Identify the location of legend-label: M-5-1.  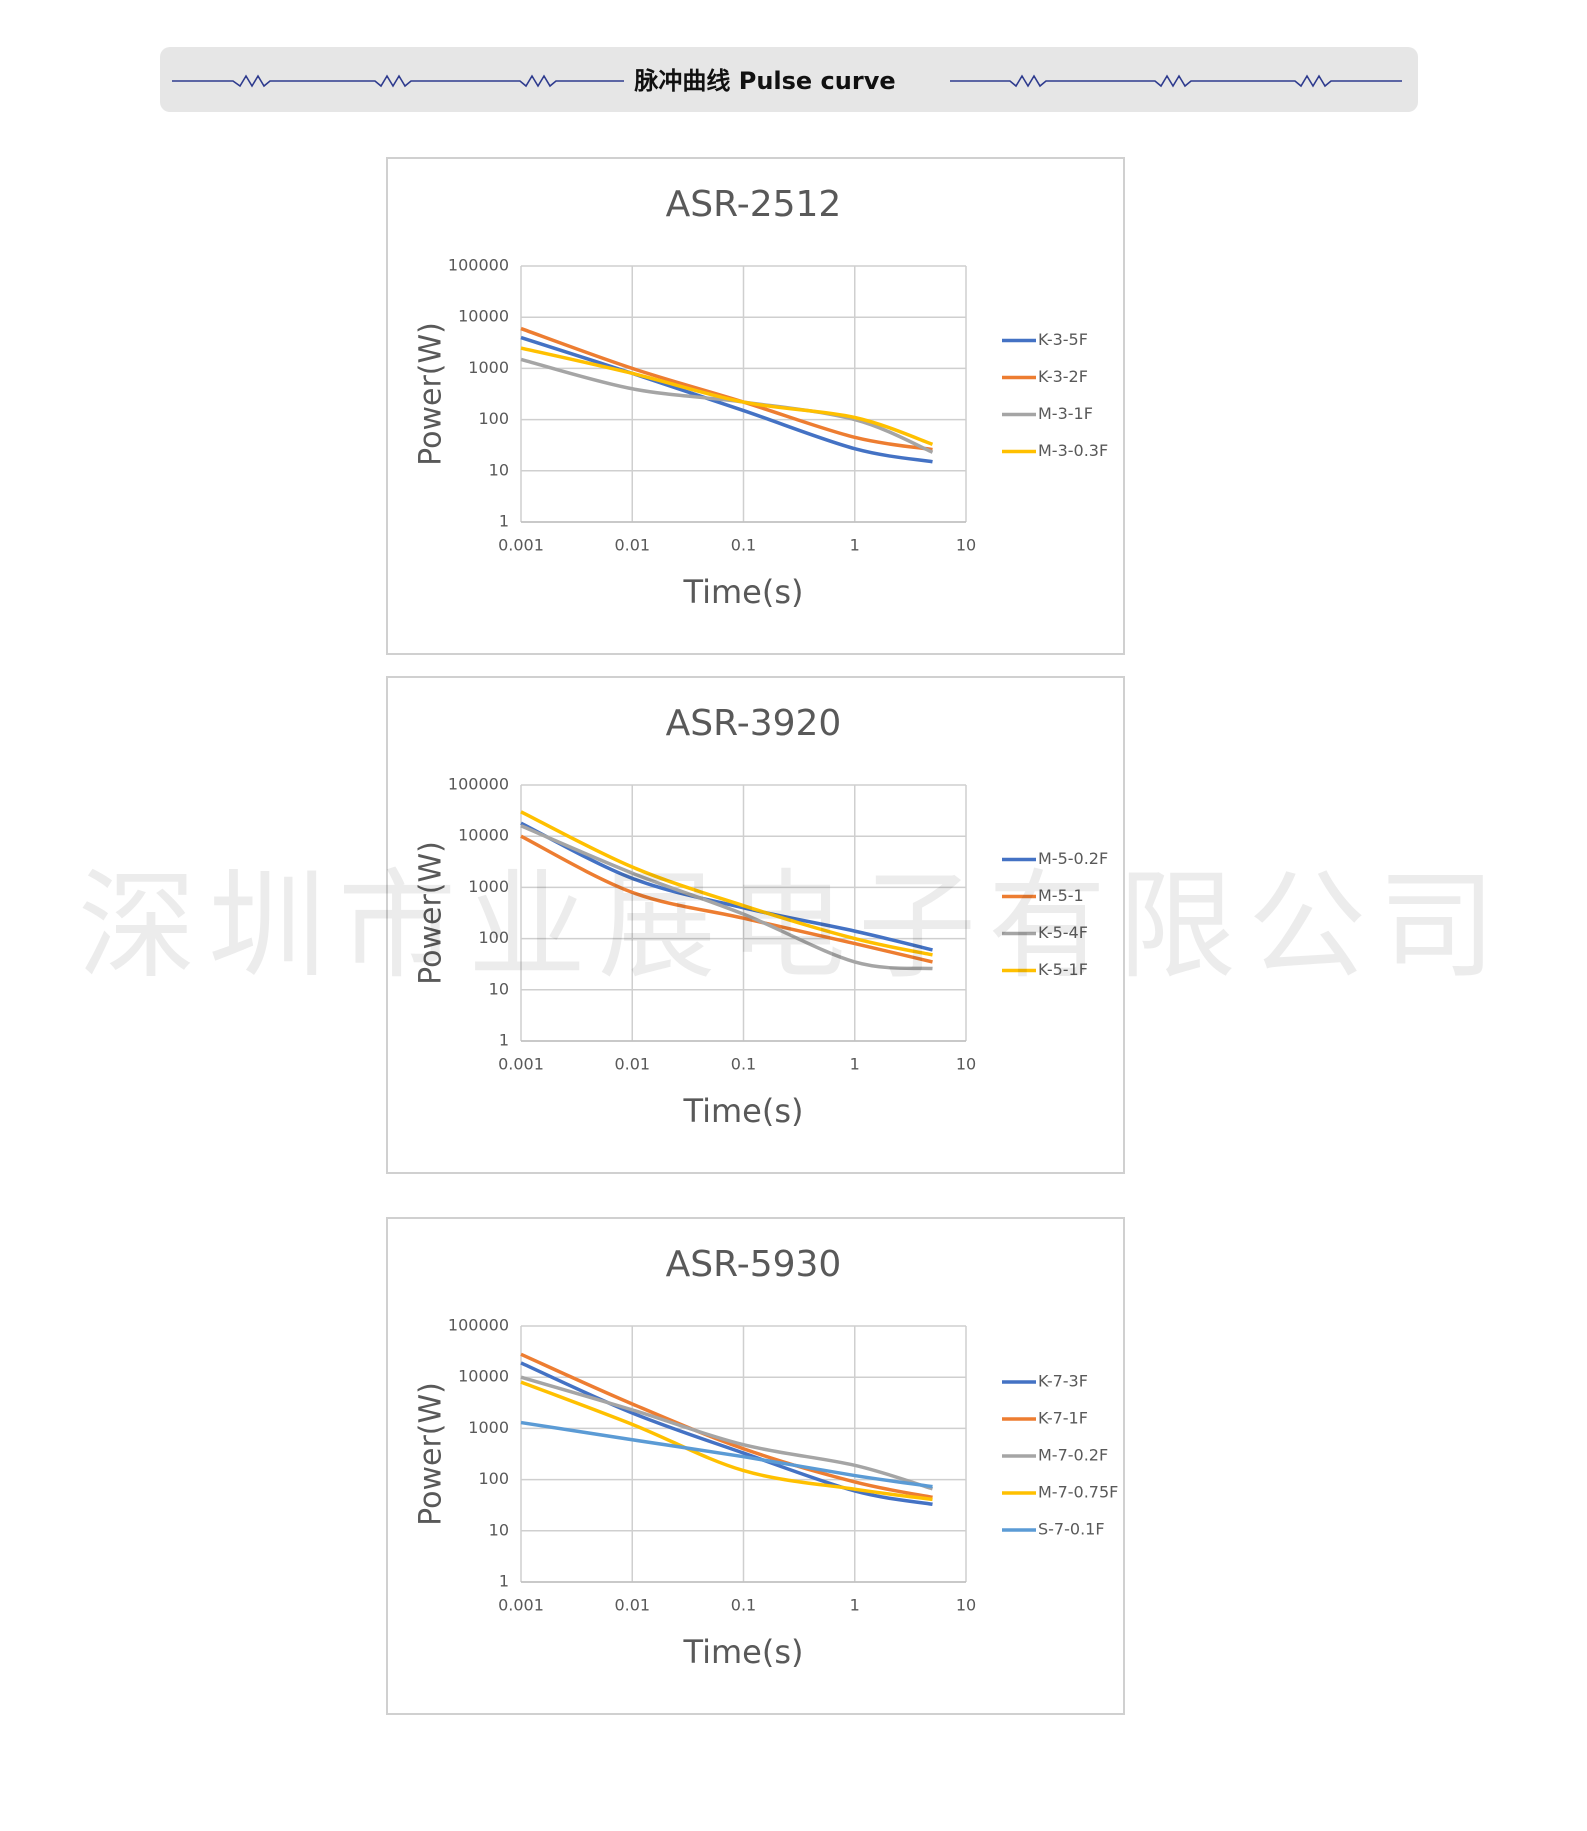
(1061, 895).